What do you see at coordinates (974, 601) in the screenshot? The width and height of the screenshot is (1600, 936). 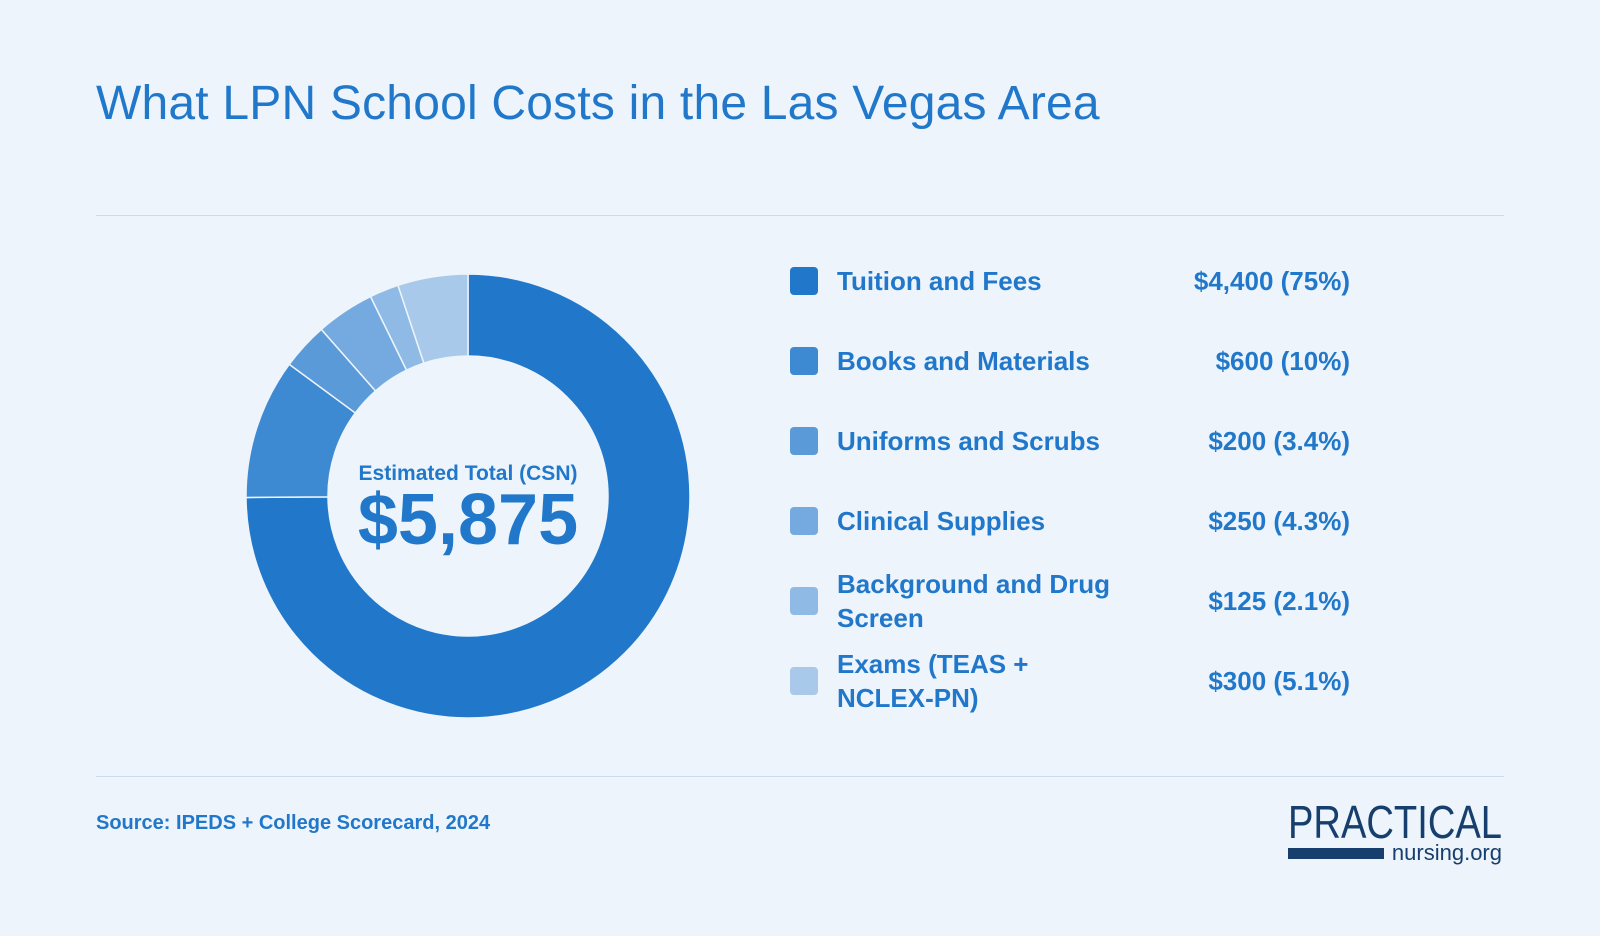 I see `legend-label: Background and Drug Screen` at bounding box center [974, 601].